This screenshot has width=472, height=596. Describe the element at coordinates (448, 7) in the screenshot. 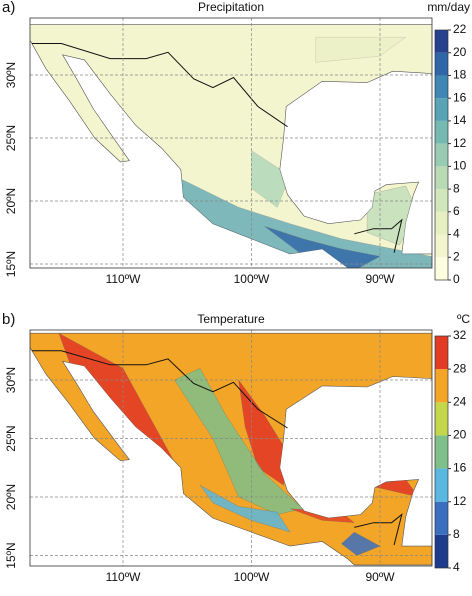

I see `colorbar-unit: mm/day` at that location.